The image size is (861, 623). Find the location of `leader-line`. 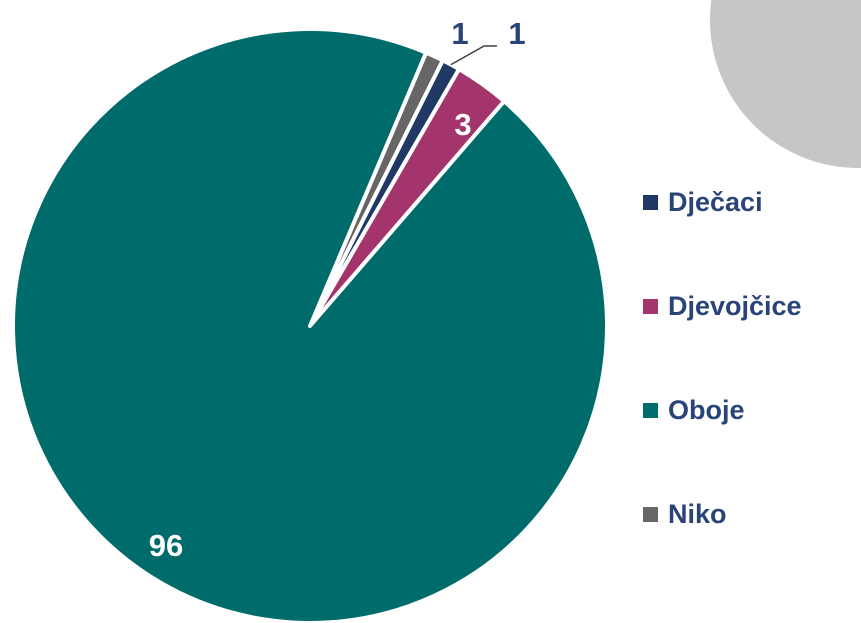

leader-line is located at coordinates (473, 55).